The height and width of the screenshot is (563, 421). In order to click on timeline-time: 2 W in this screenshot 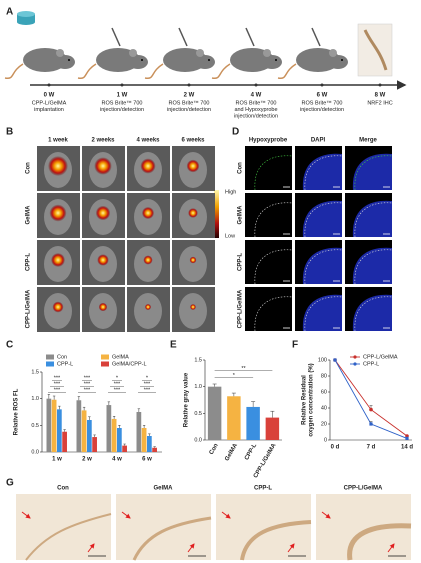, I will do `click(189, 96)`.